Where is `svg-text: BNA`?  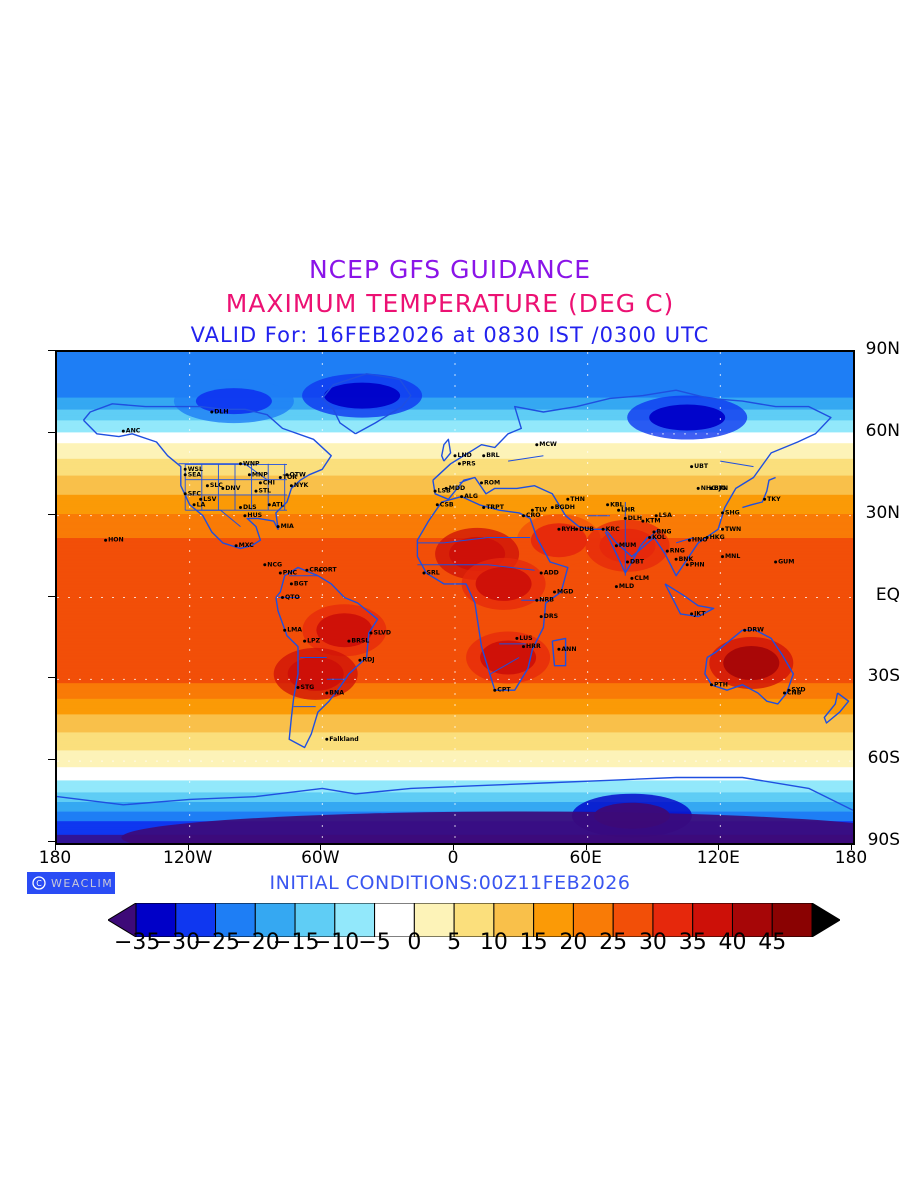
svg-text: BNA is located at coordinates (336, 693).